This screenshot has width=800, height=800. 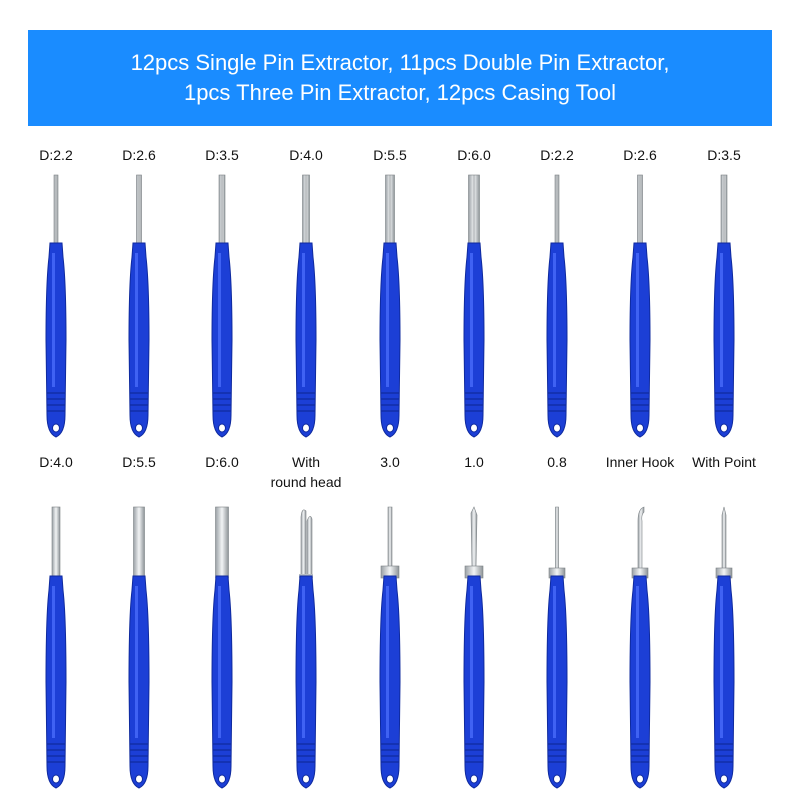 What do you see at coordinates (306, 482) in the screenshot?
I see `tool-label-line-2: round head` at bounding box center [306, 482].